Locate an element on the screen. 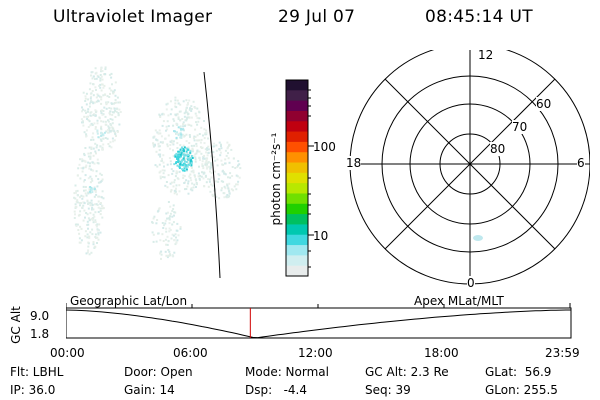  time-label: 08:45:14 UT is located at coordinates (479, 17).